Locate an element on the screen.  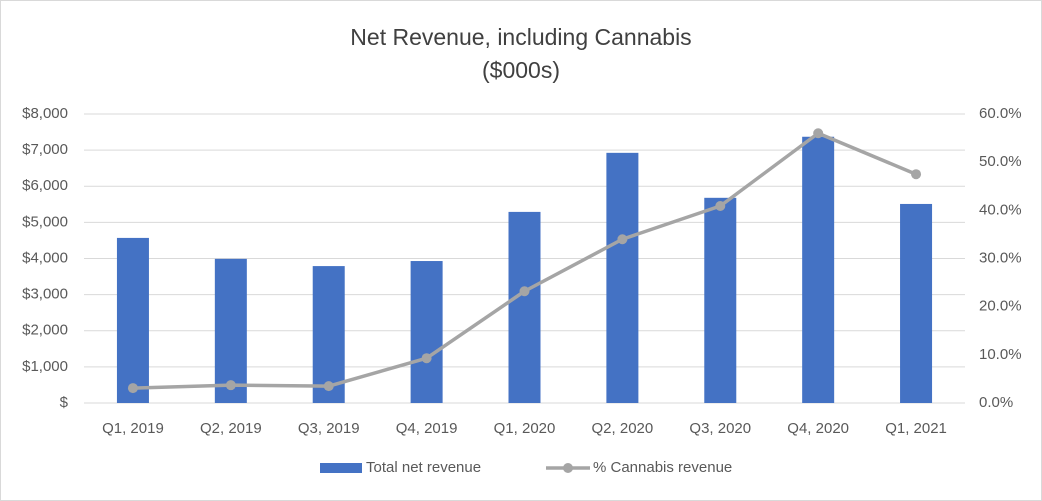
x-tick-label: Q4, 2020 is located at coordinates (818, 428).